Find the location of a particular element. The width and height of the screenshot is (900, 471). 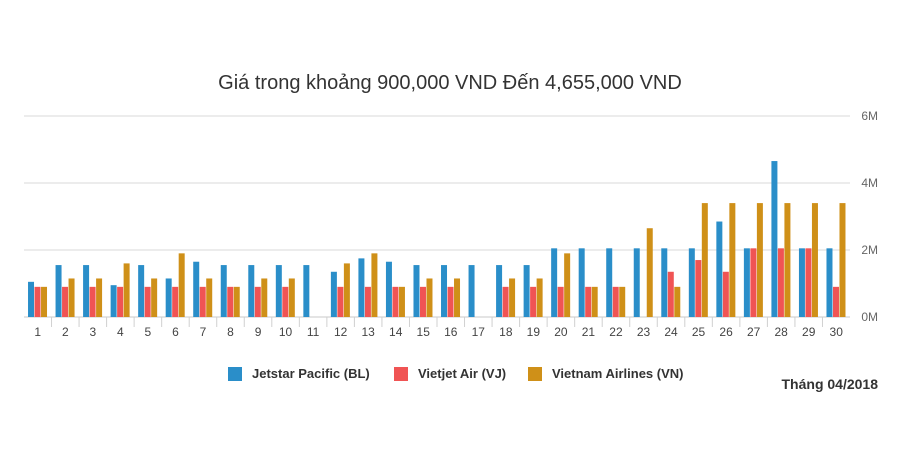

x-tick-label: 24 is located at coordinates (671, 332).